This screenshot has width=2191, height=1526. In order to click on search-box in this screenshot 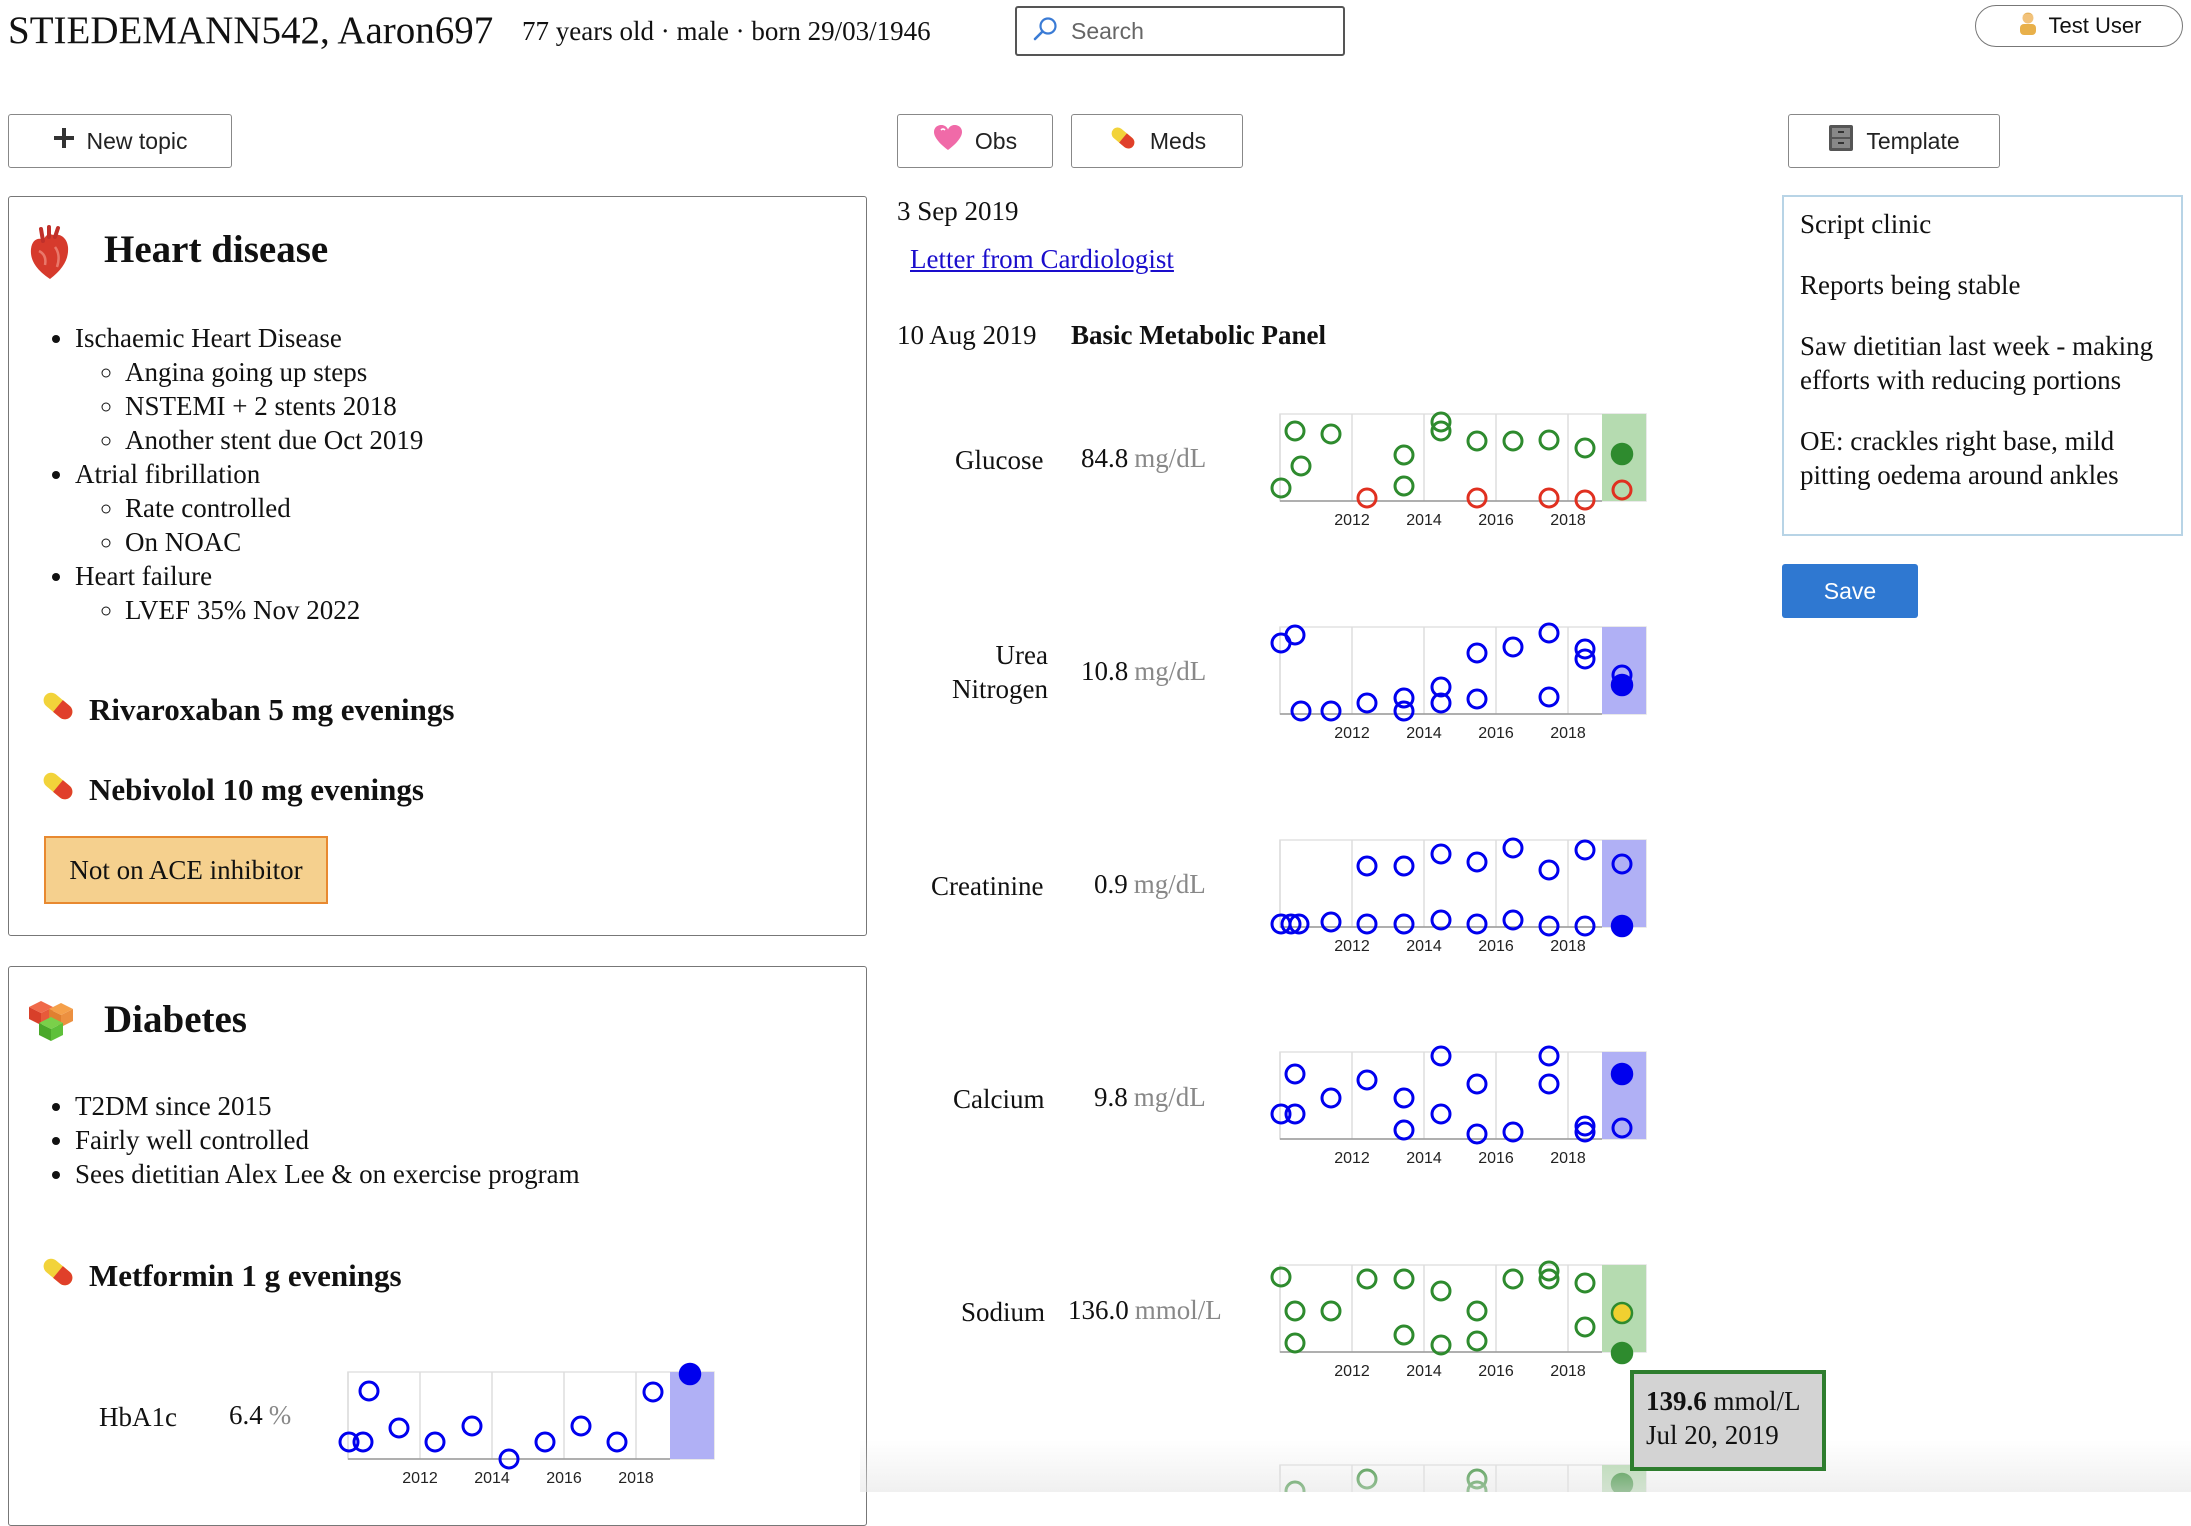, I will do `click(1180, 31)`.